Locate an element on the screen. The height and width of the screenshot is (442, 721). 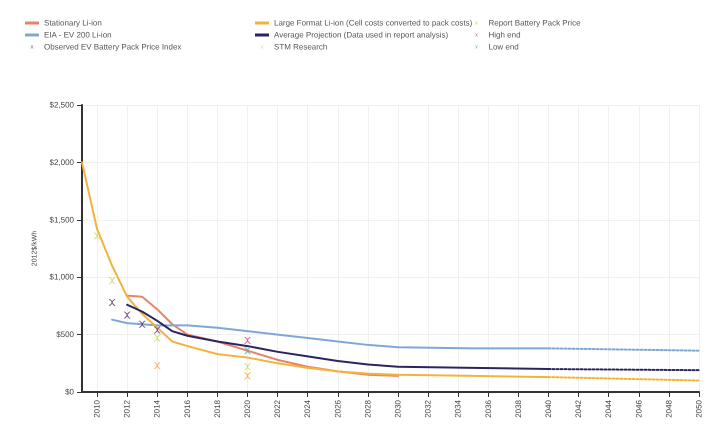
x-tick-label: 2050 is located at coordinates (699, 408).